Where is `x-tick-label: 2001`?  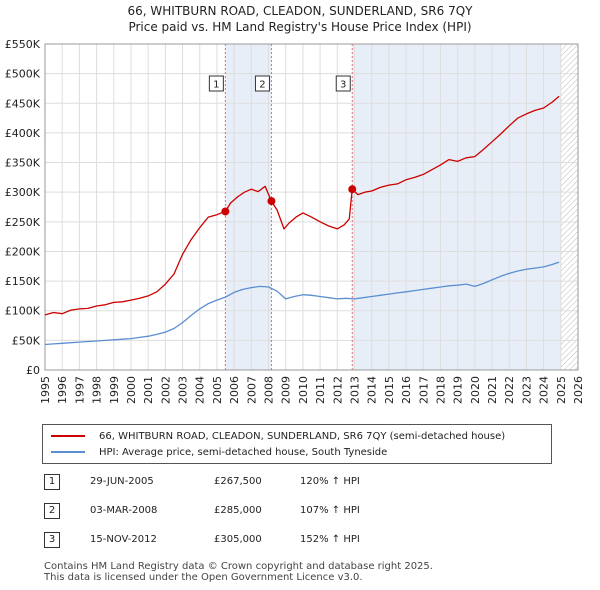 x-tick-label: 2001 is located at coordinates (148, 390).